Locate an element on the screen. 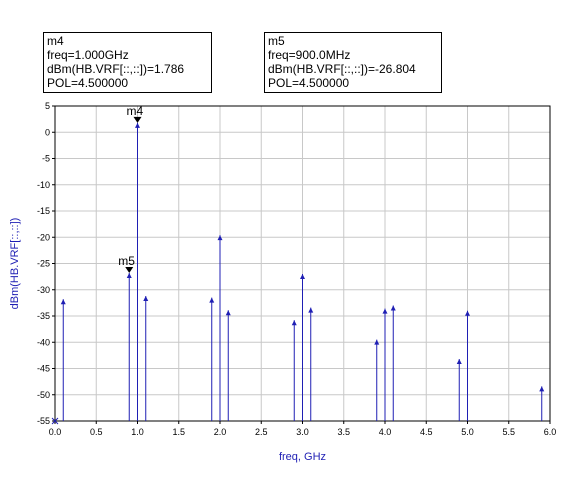 The image size is (575, 477). x-tick-label: 4.5 is located at coordinates (426, 432).